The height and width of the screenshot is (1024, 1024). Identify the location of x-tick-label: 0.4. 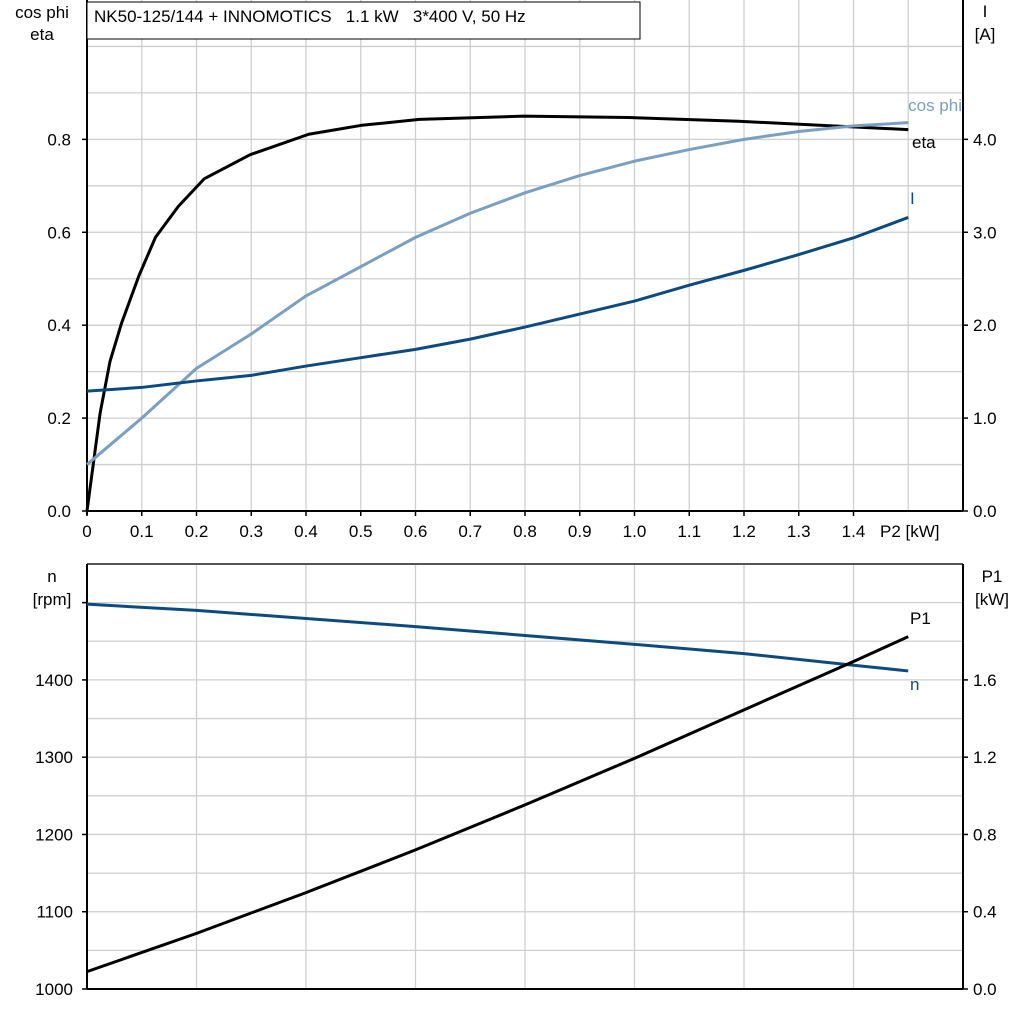
(306, 531).